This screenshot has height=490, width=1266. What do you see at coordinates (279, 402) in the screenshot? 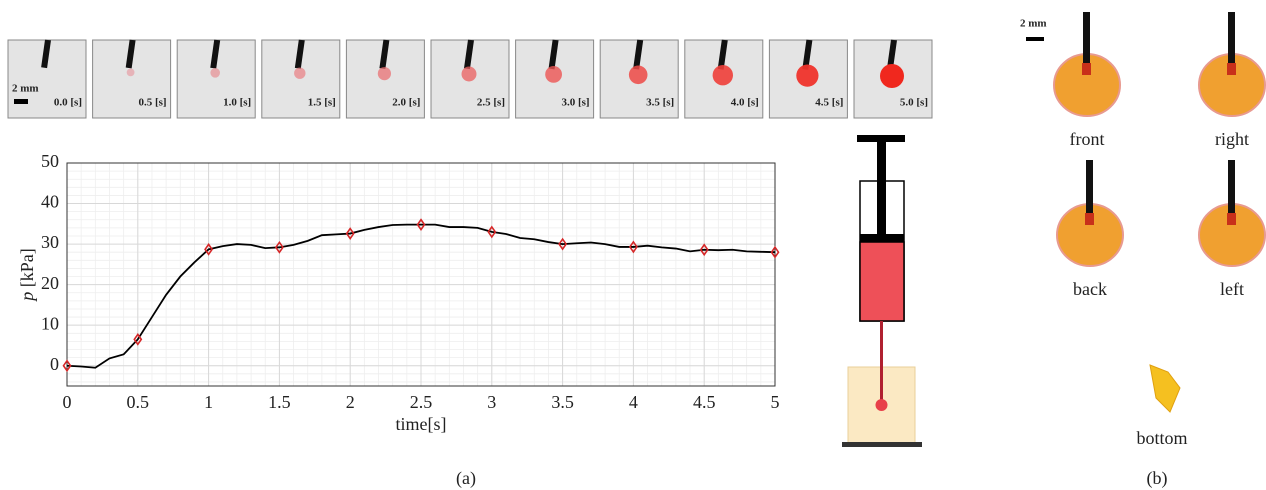
I see `x-tick-label: 1.5` at bounding box center [279, 402].